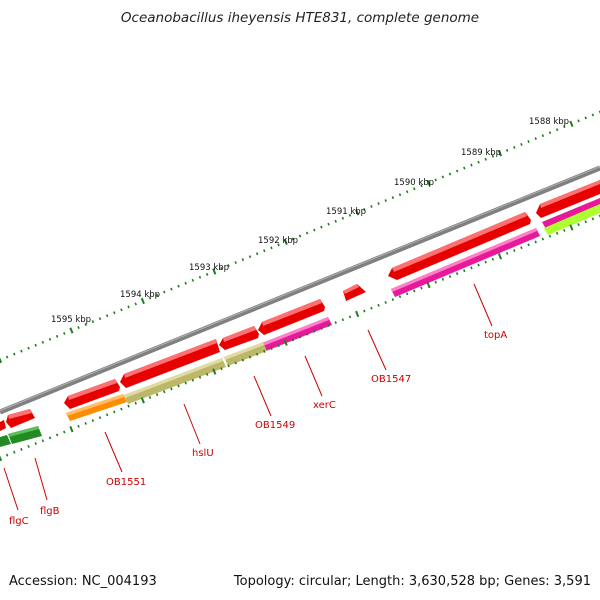  I want to click on gene-label-OB1549: OB1549, so click(275, 425).